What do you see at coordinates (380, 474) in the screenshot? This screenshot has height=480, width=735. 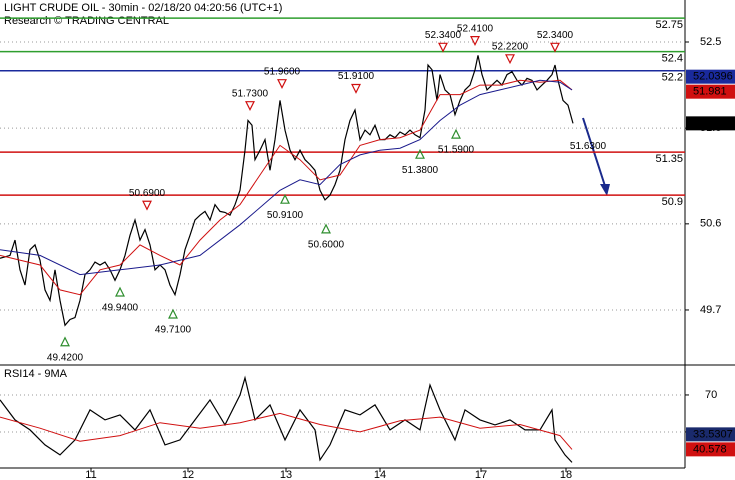 I see `x-tick-label: 14` at bounding box center [380, 474].